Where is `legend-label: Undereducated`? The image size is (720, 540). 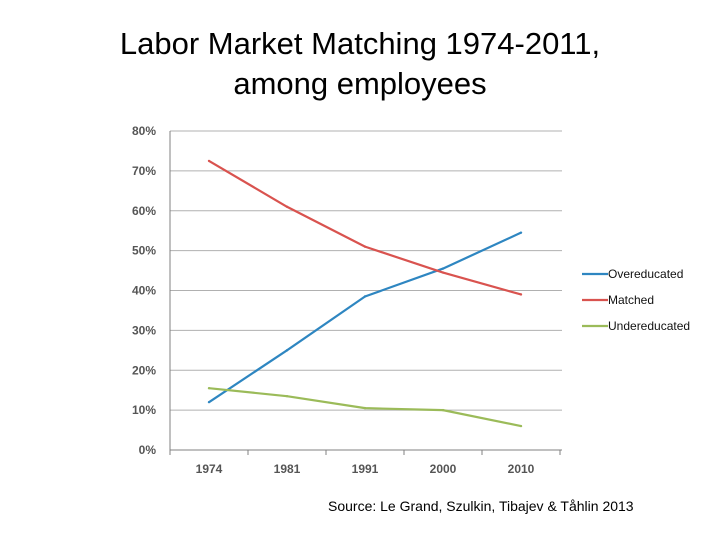 legend-label: Undereducated is located at coordinates (649, 326).